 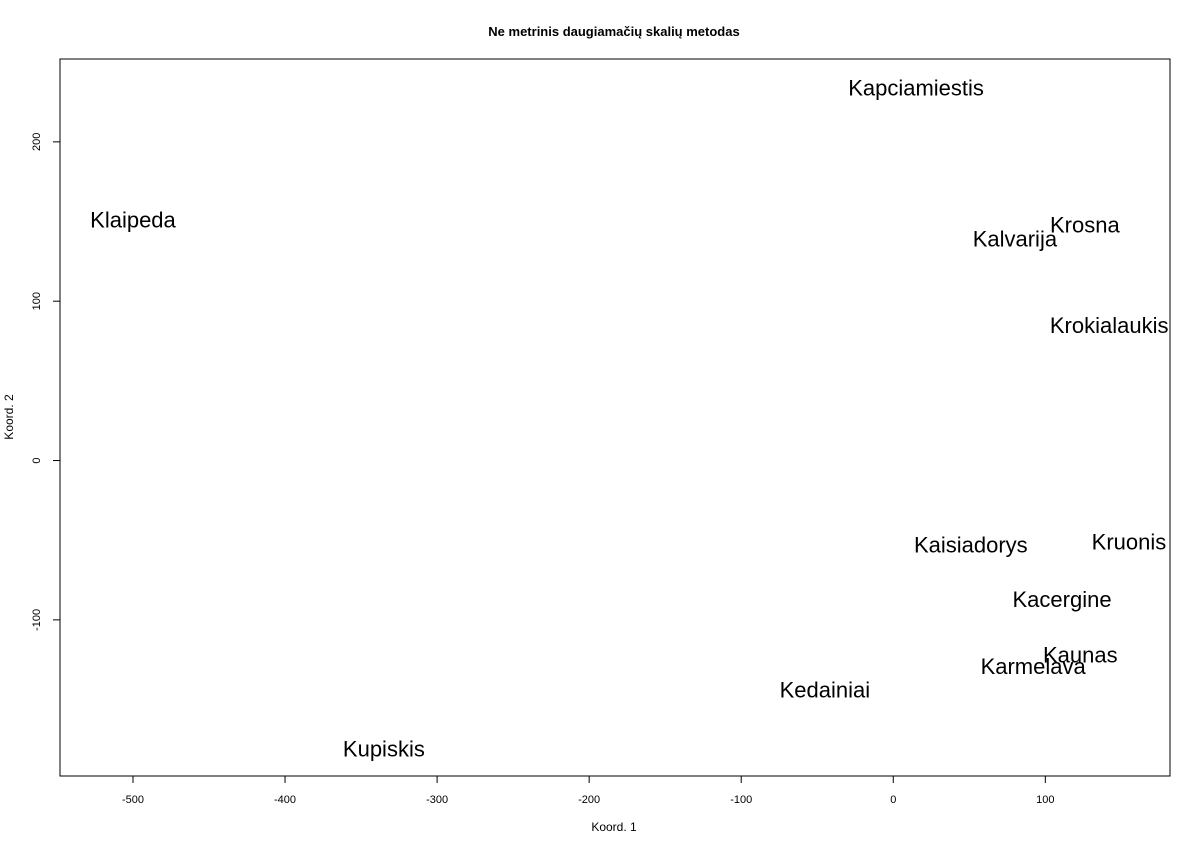 I want to click on point-label: Kapciamiestis, so click(x=916, y=87).